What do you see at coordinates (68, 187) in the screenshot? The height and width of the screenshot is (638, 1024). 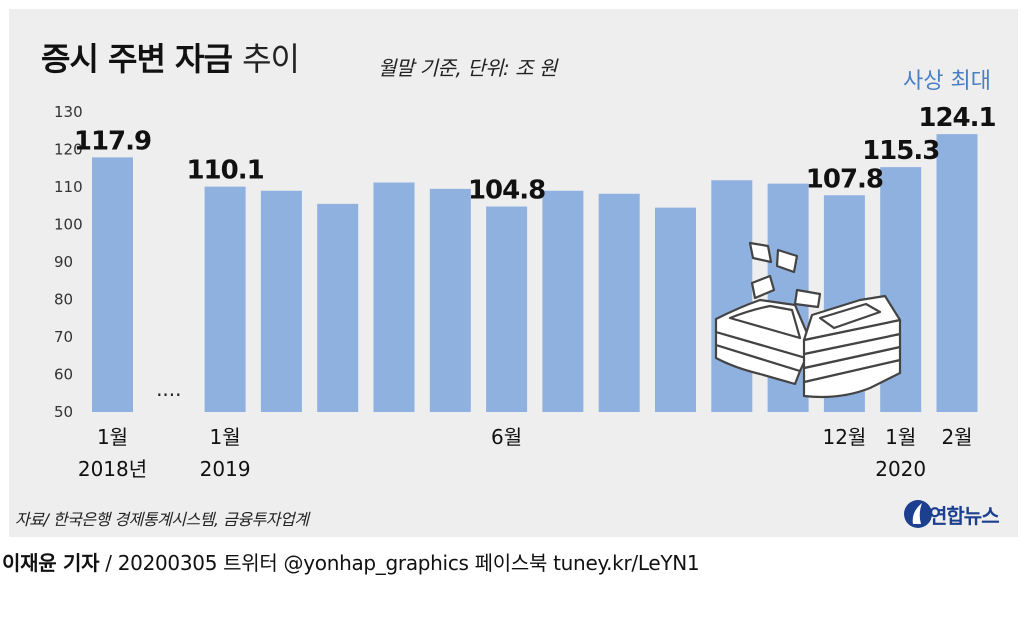 I see `y-tick-label: 110` at bounding box center [68, 187].